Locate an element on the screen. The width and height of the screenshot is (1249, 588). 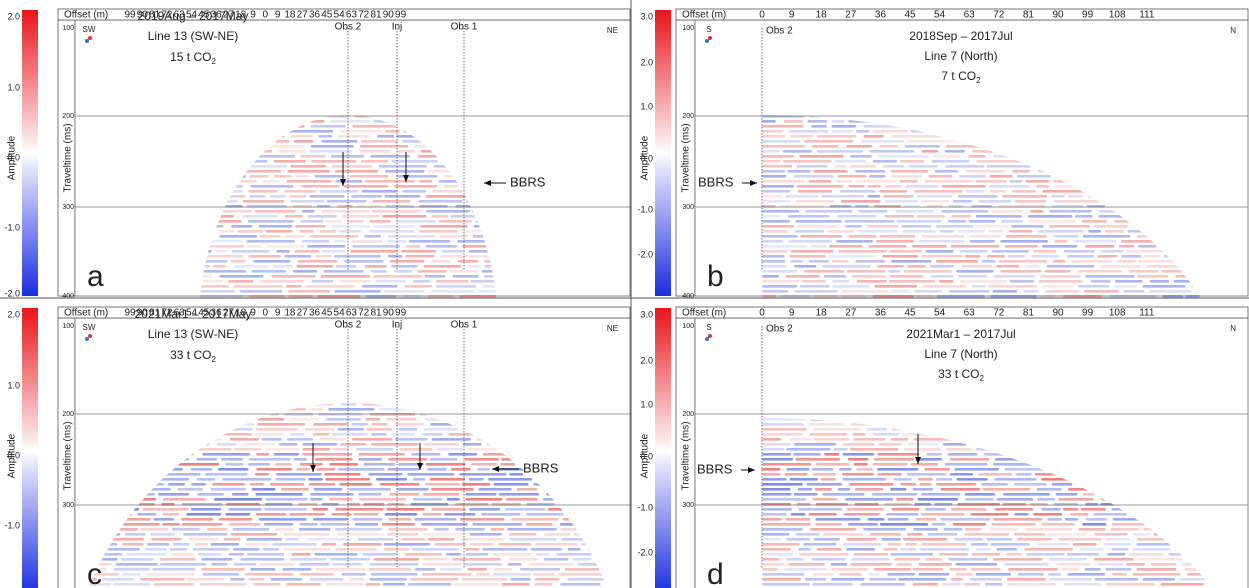
offset-tick-label: 108 is located at coordinates (1117, 313).